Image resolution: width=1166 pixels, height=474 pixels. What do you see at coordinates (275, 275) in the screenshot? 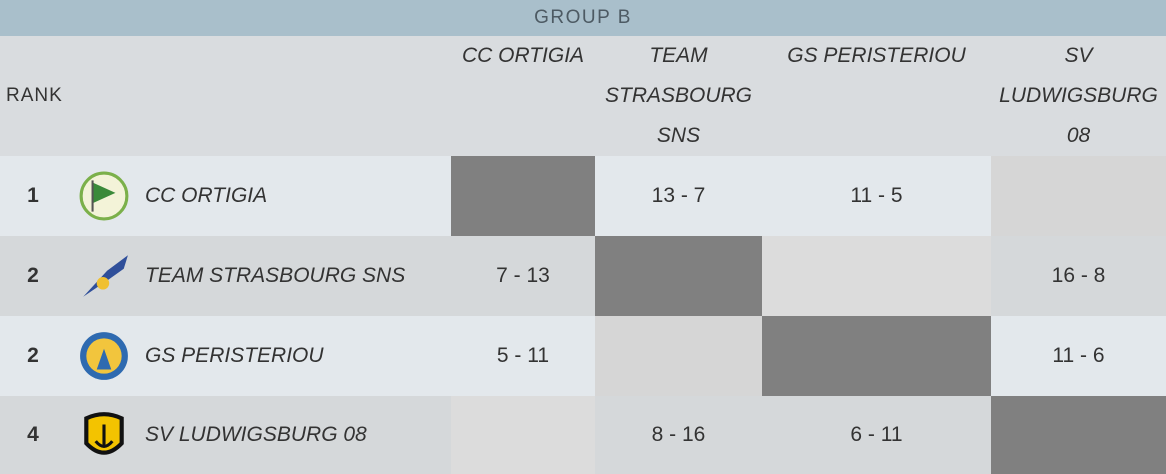
I see `team-name: TEAM STRASBOURG SNS` at bounding box center [275, 275].